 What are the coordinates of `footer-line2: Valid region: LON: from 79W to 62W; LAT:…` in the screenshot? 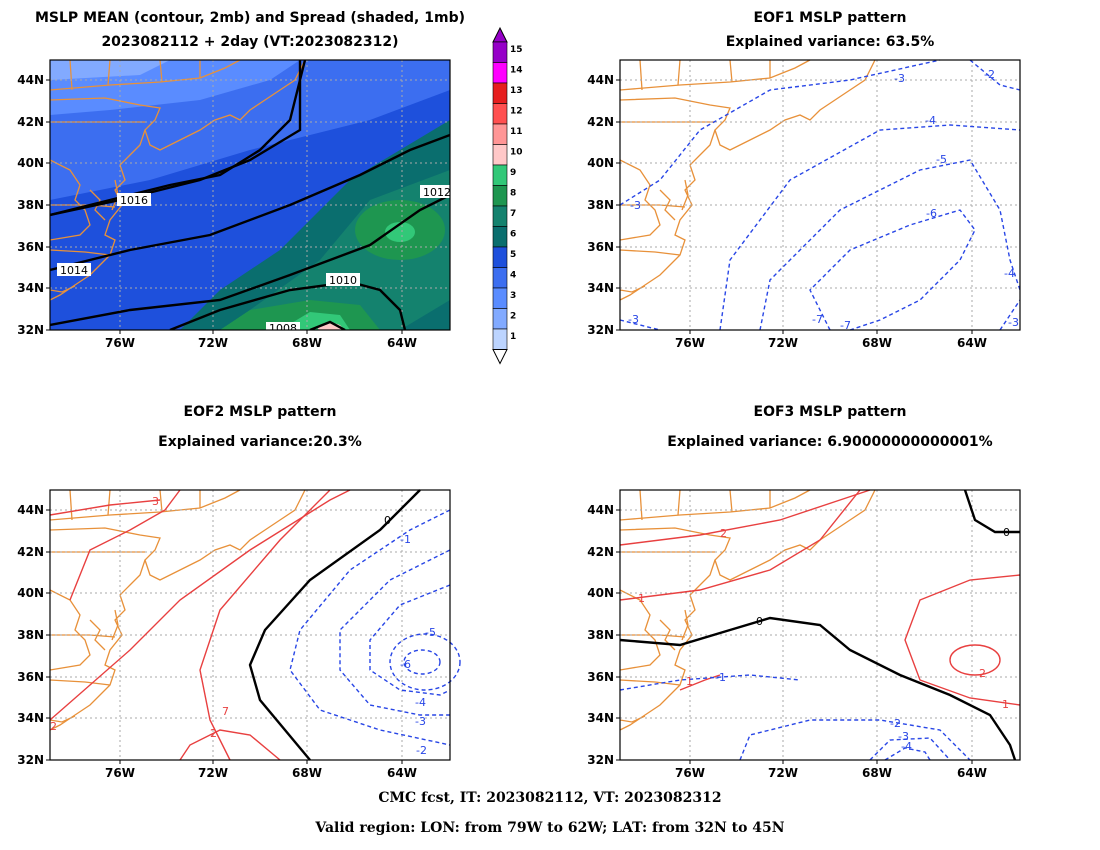 It's located at (550, 828).